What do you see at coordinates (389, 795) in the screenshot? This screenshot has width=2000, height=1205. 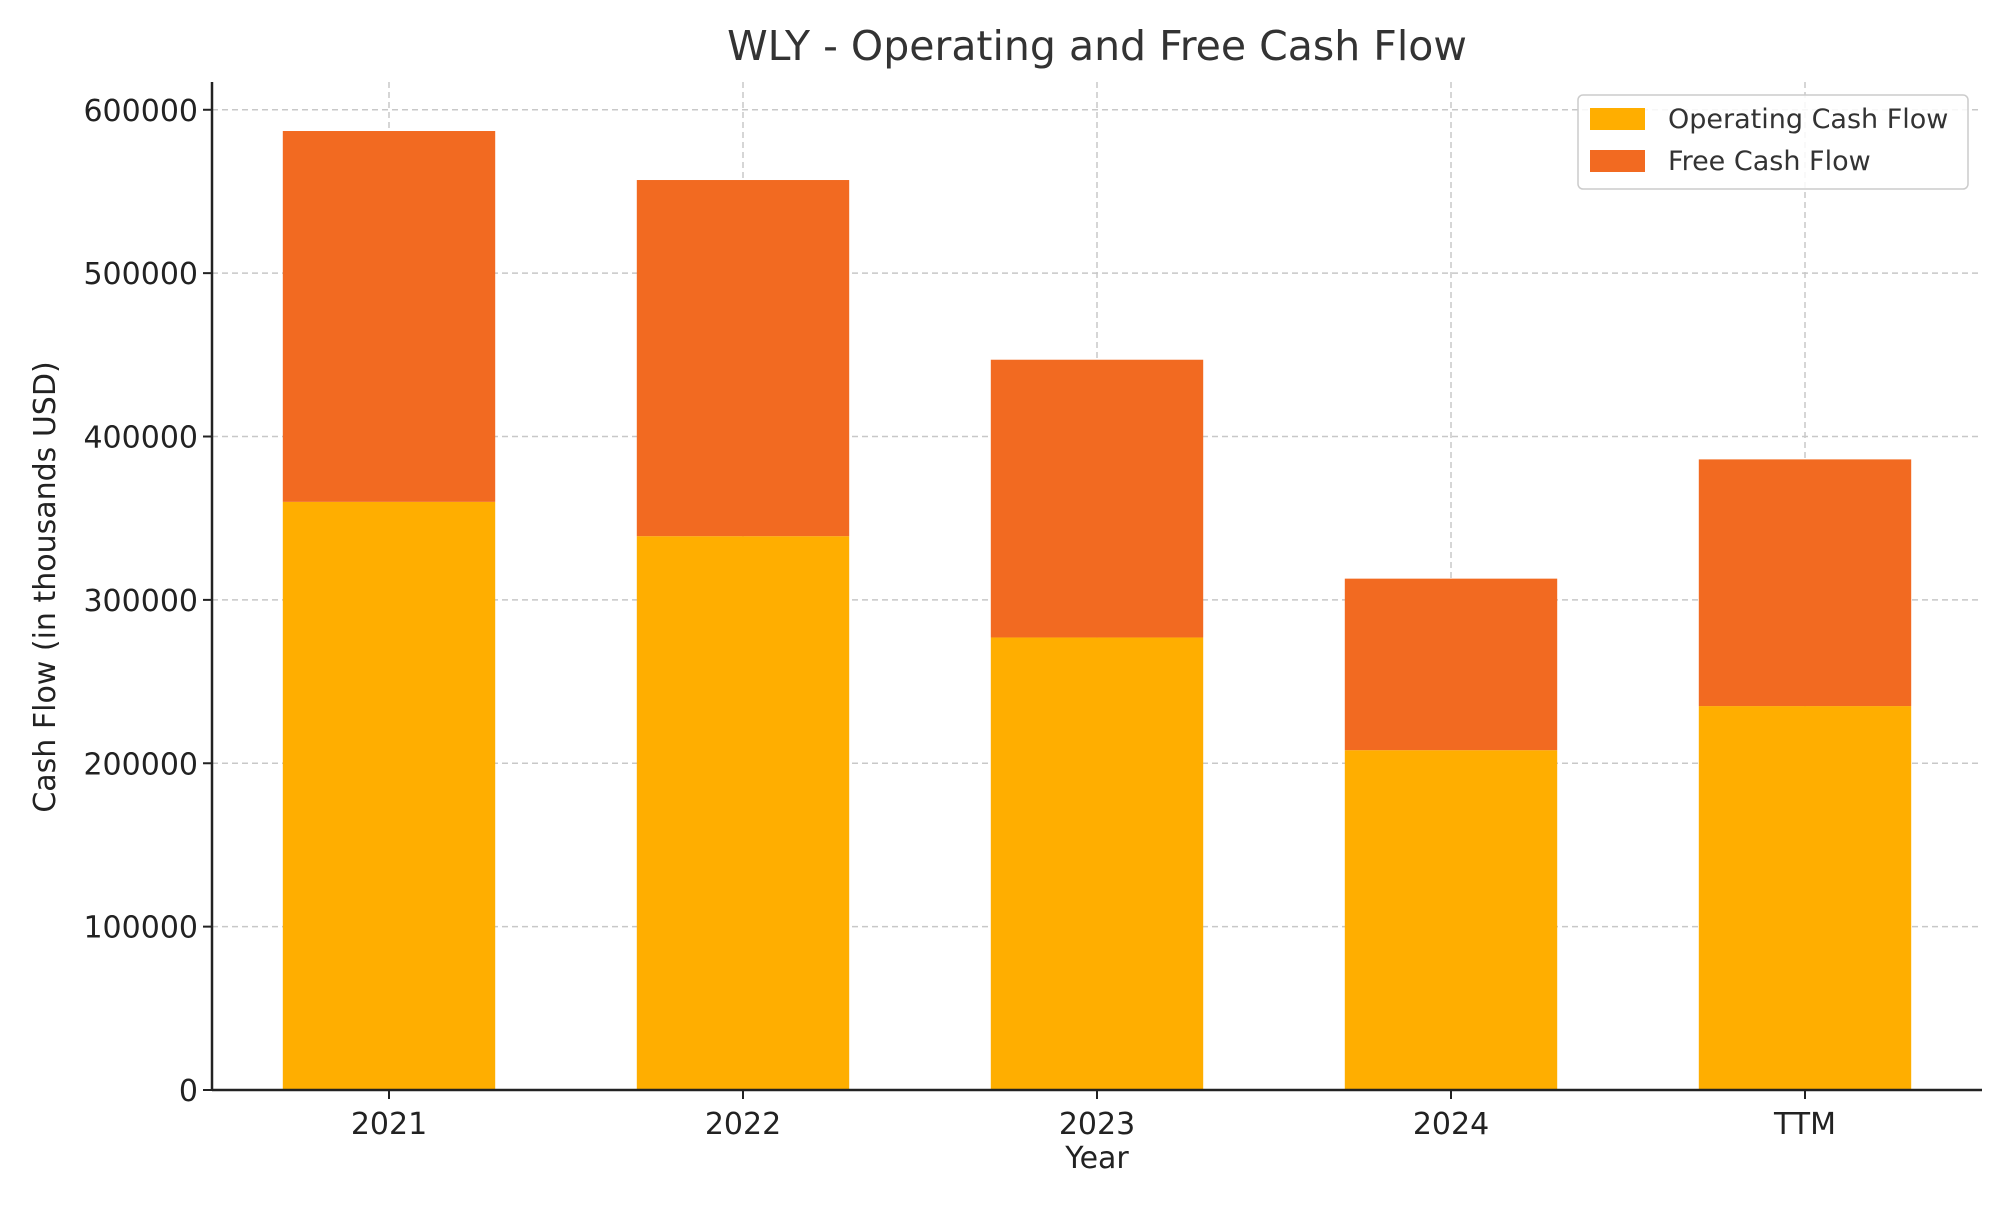 I see `bar-operating-2021` at bounding box center [389, 795].